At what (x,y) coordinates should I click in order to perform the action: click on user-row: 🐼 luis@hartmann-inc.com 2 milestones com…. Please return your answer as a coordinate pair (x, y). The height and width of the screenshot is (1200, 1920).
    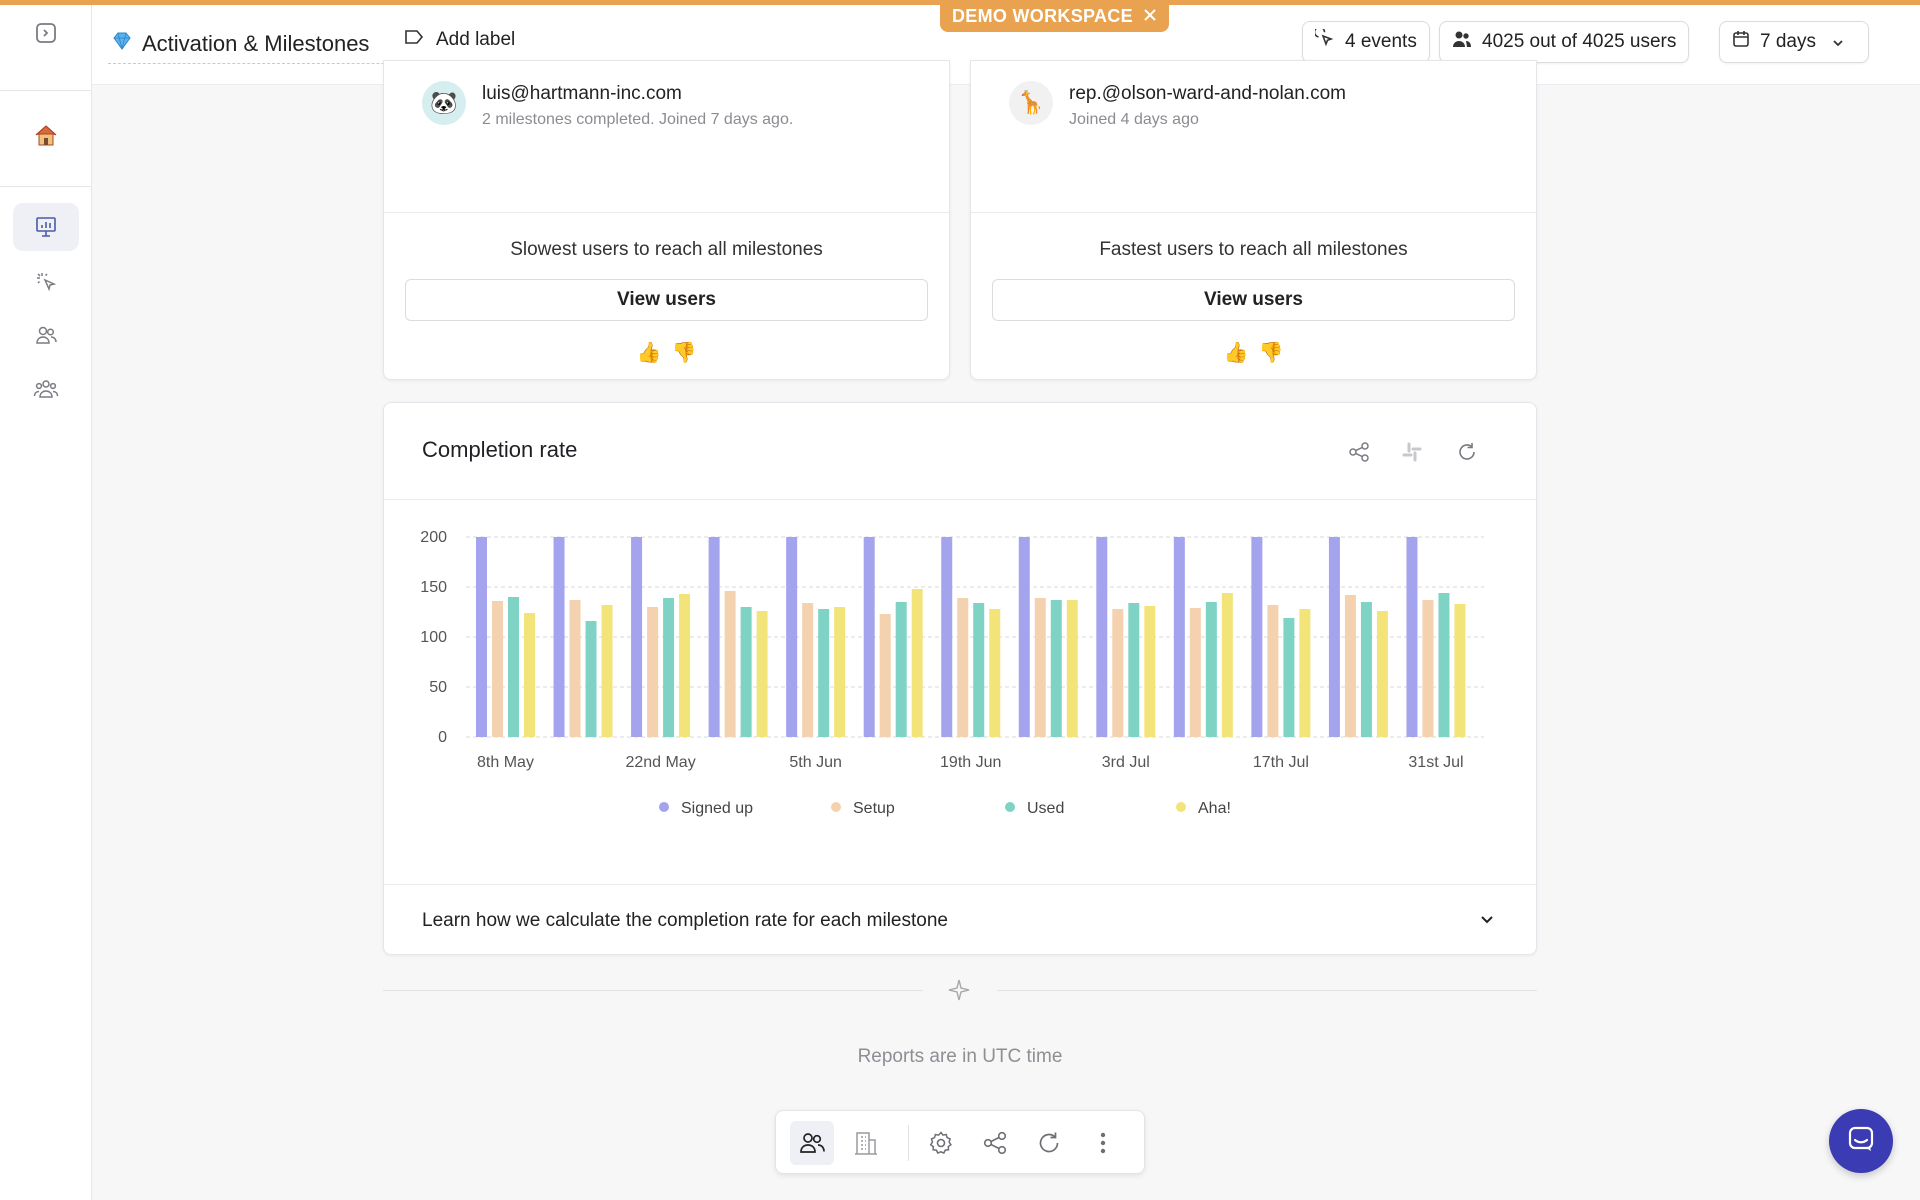
    Looking at the image, I should click on (607, 105).